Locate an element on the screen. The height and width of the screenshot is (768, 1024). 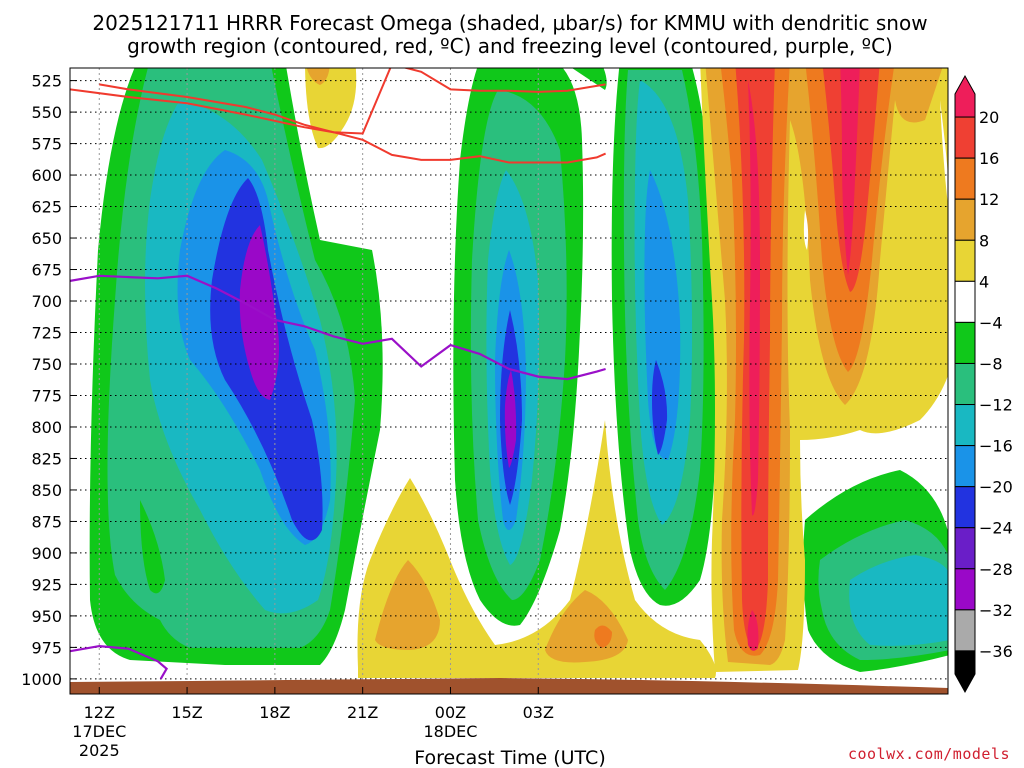
credit-text: coolwx.com/models is located at coordinates (929, 754).